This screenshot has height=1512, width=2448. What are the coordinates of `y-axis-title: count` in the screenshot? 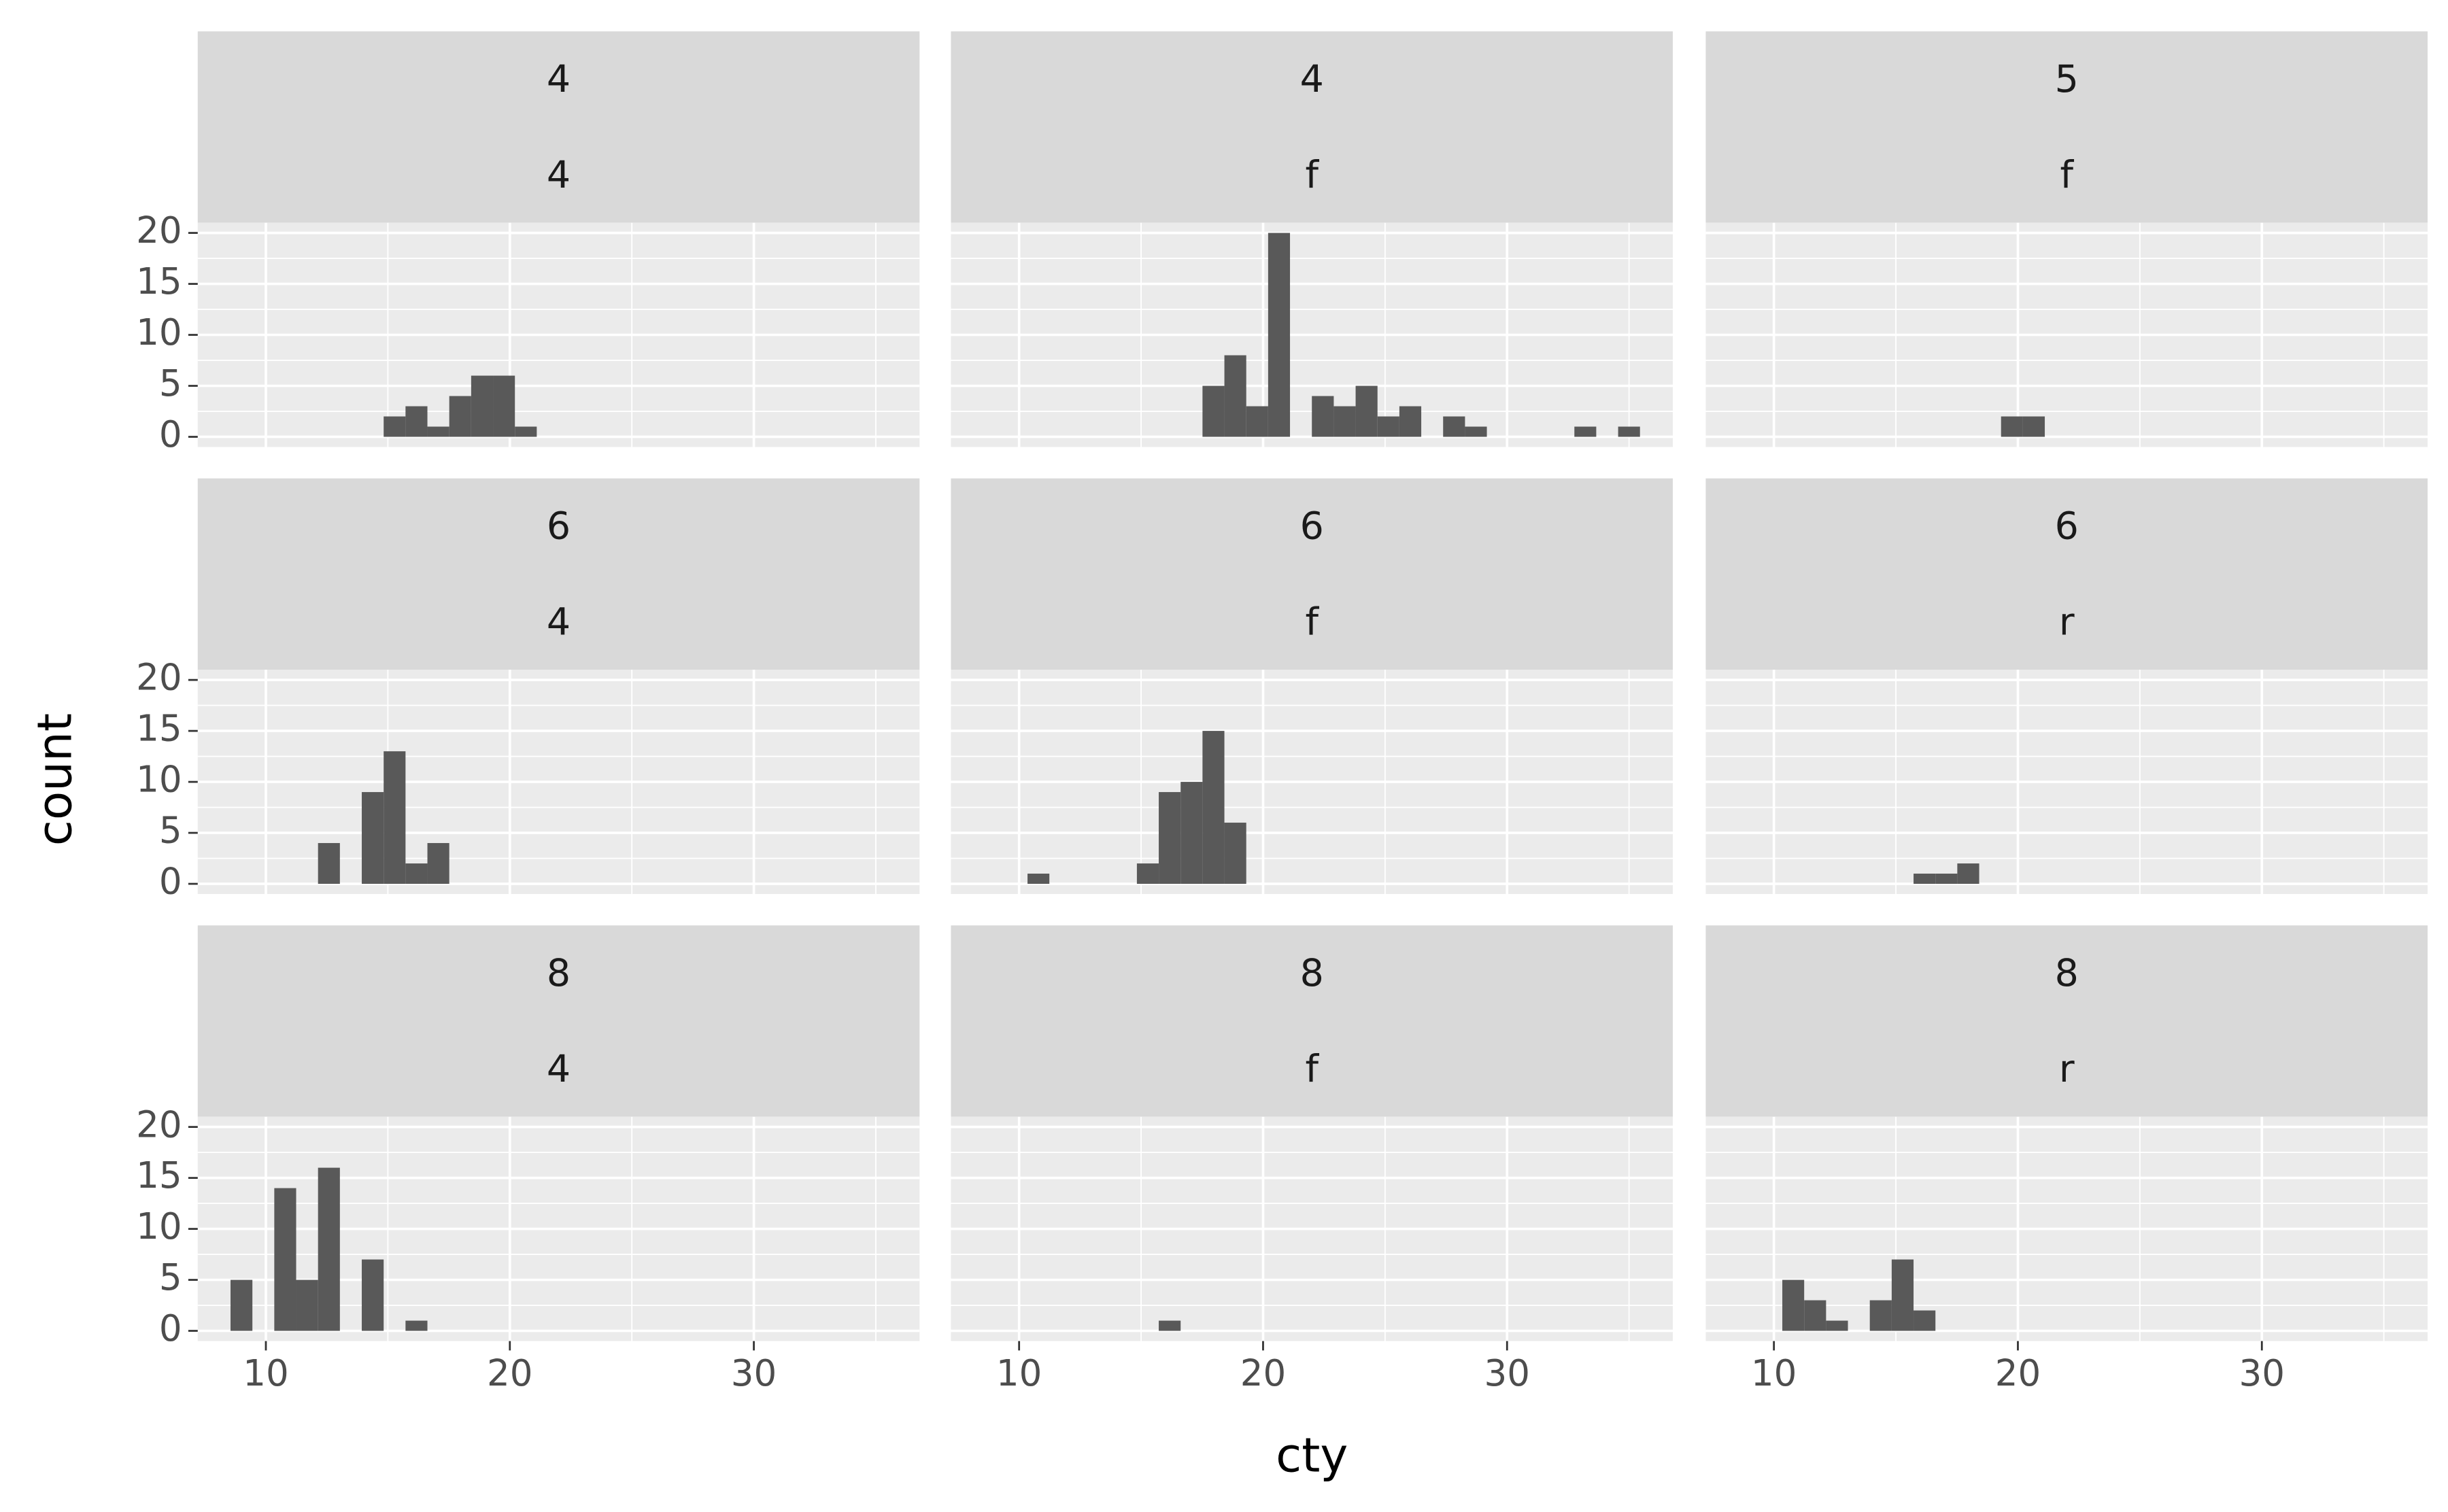 It's located at (55, 779).